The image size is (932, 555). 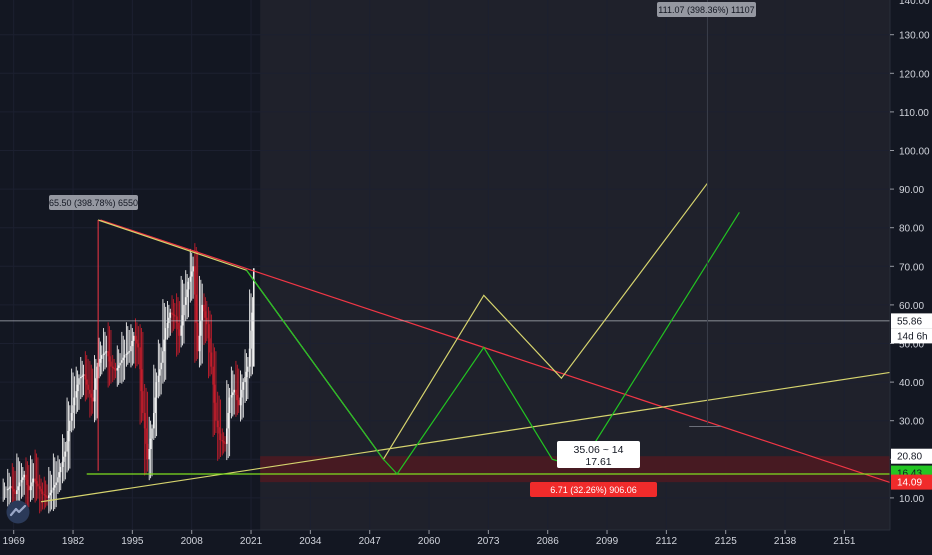 I want to click on x-tick-label: 2112, so click(x=667, y=541).